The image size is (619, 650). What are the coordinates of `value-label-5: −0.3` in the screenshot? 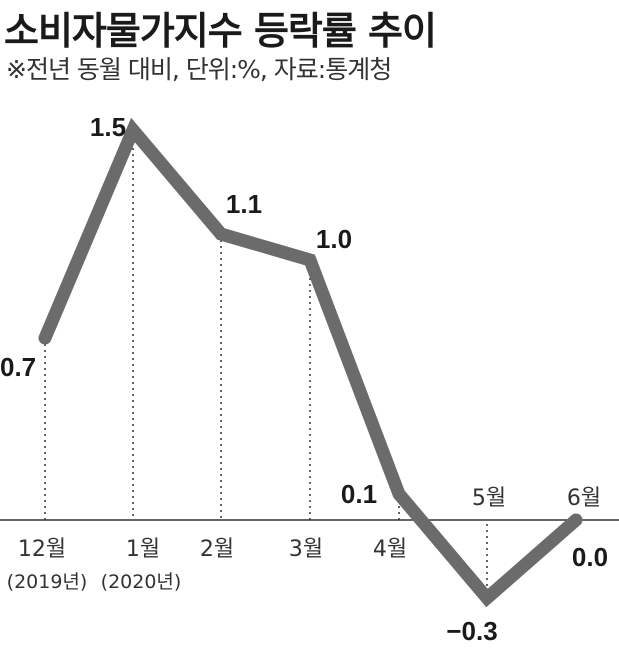 It's located at (471, 631).